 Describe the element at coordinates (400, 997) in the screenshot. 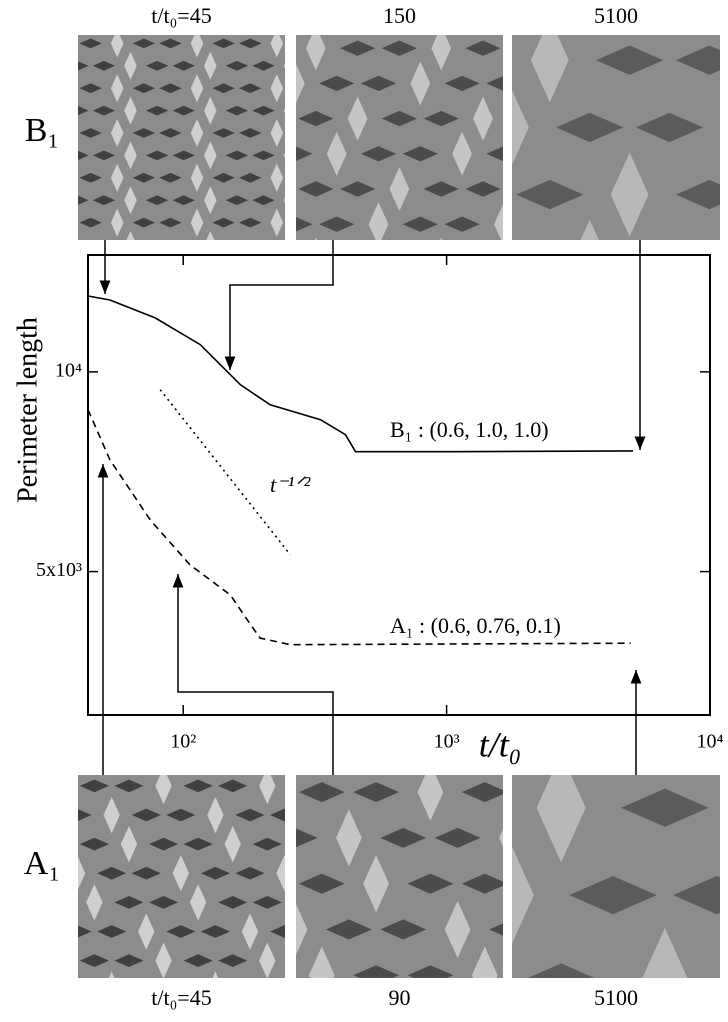

I see `panel-time-label: 90` at that location.